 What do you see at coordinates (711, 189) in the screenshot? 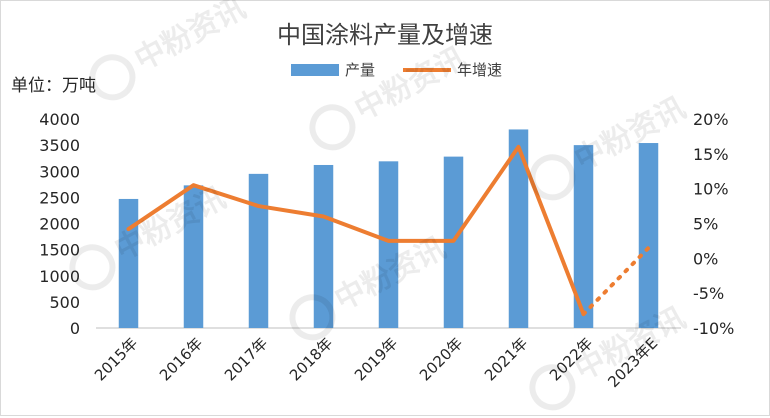
I see `y-right-tick-label: 10%` at bounding box center [711, 189].